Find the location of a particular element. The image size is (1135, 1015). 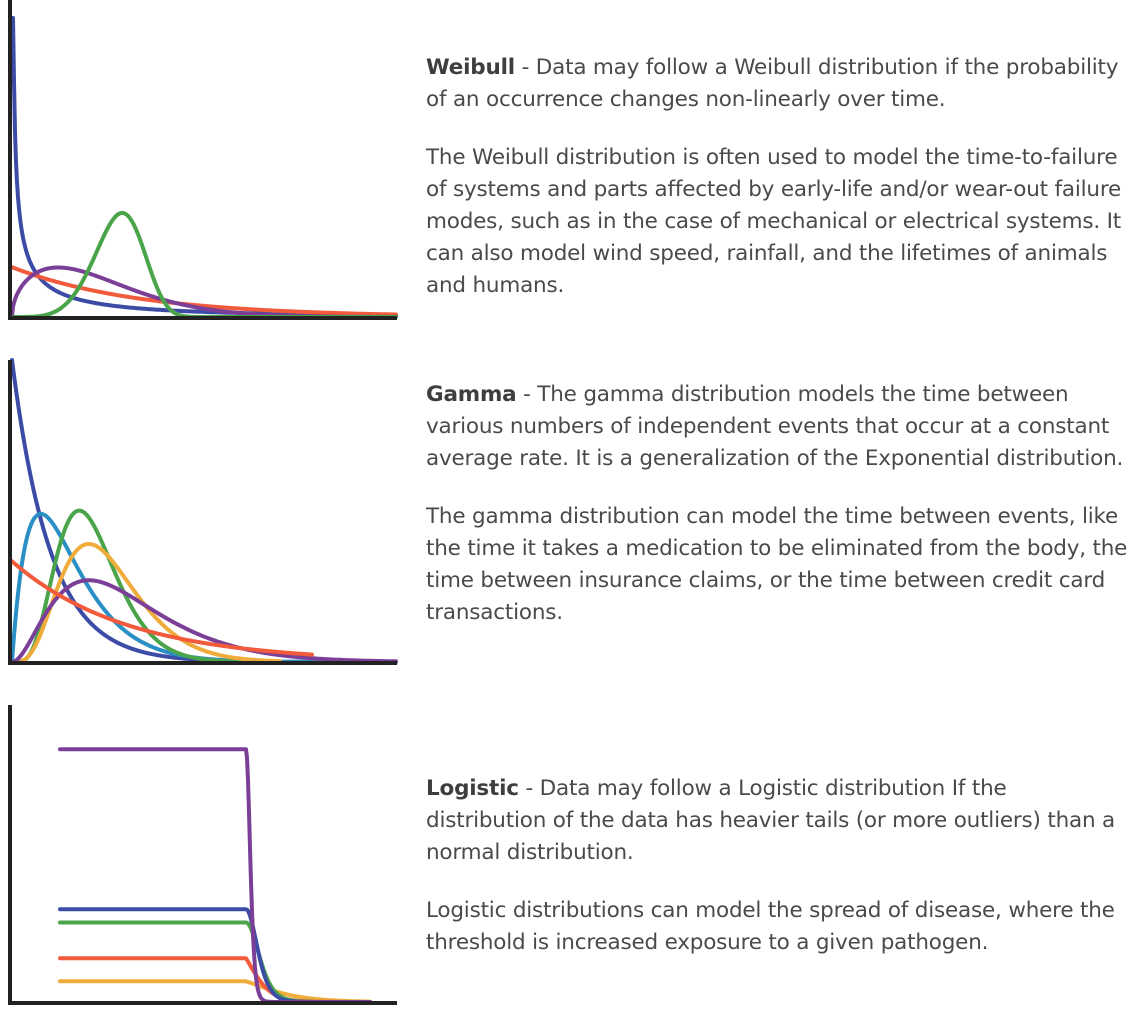

logistic-series-group is located at coordinates (215, 875).